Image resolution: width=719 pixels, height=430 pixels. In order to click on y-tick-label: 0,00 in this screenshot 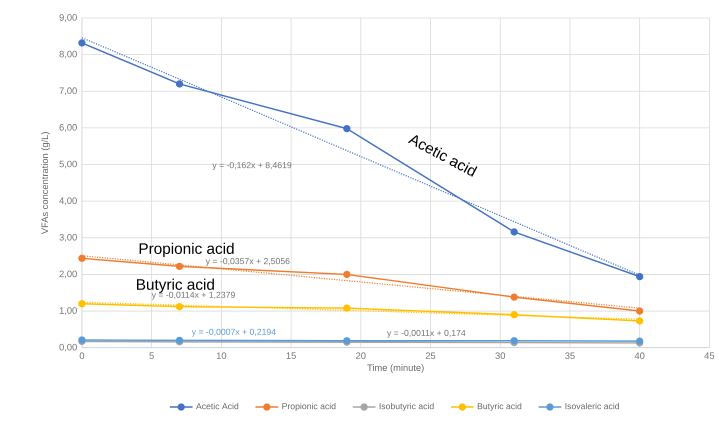, I will do `click(68, 348)`.